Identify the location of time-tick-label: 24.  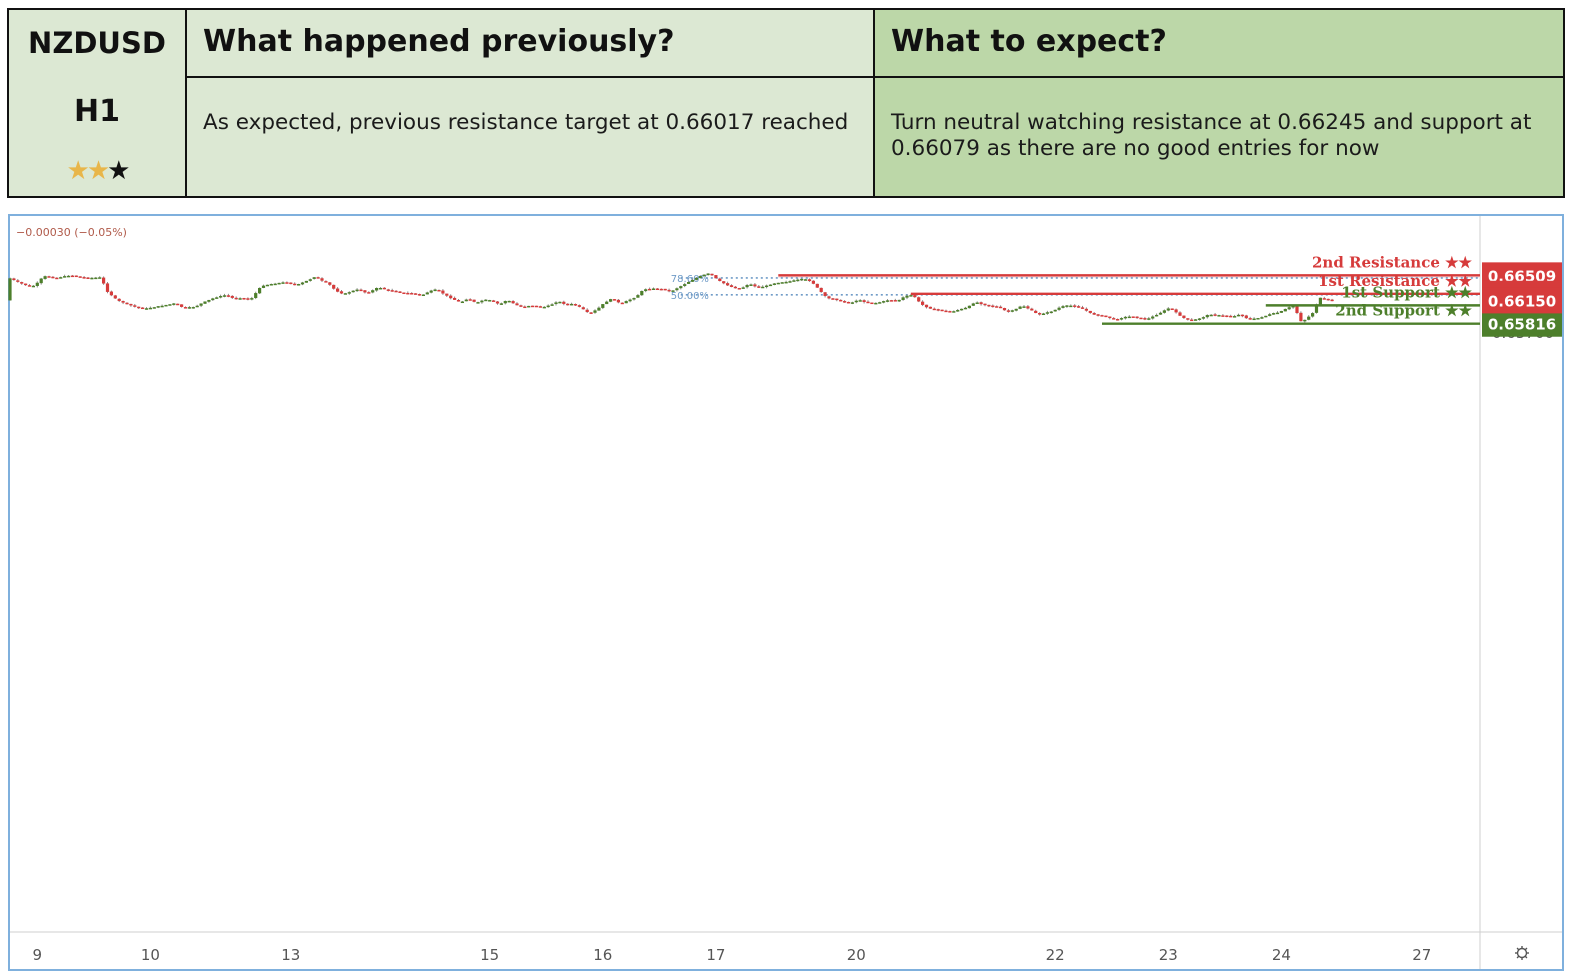
(1281, 955).